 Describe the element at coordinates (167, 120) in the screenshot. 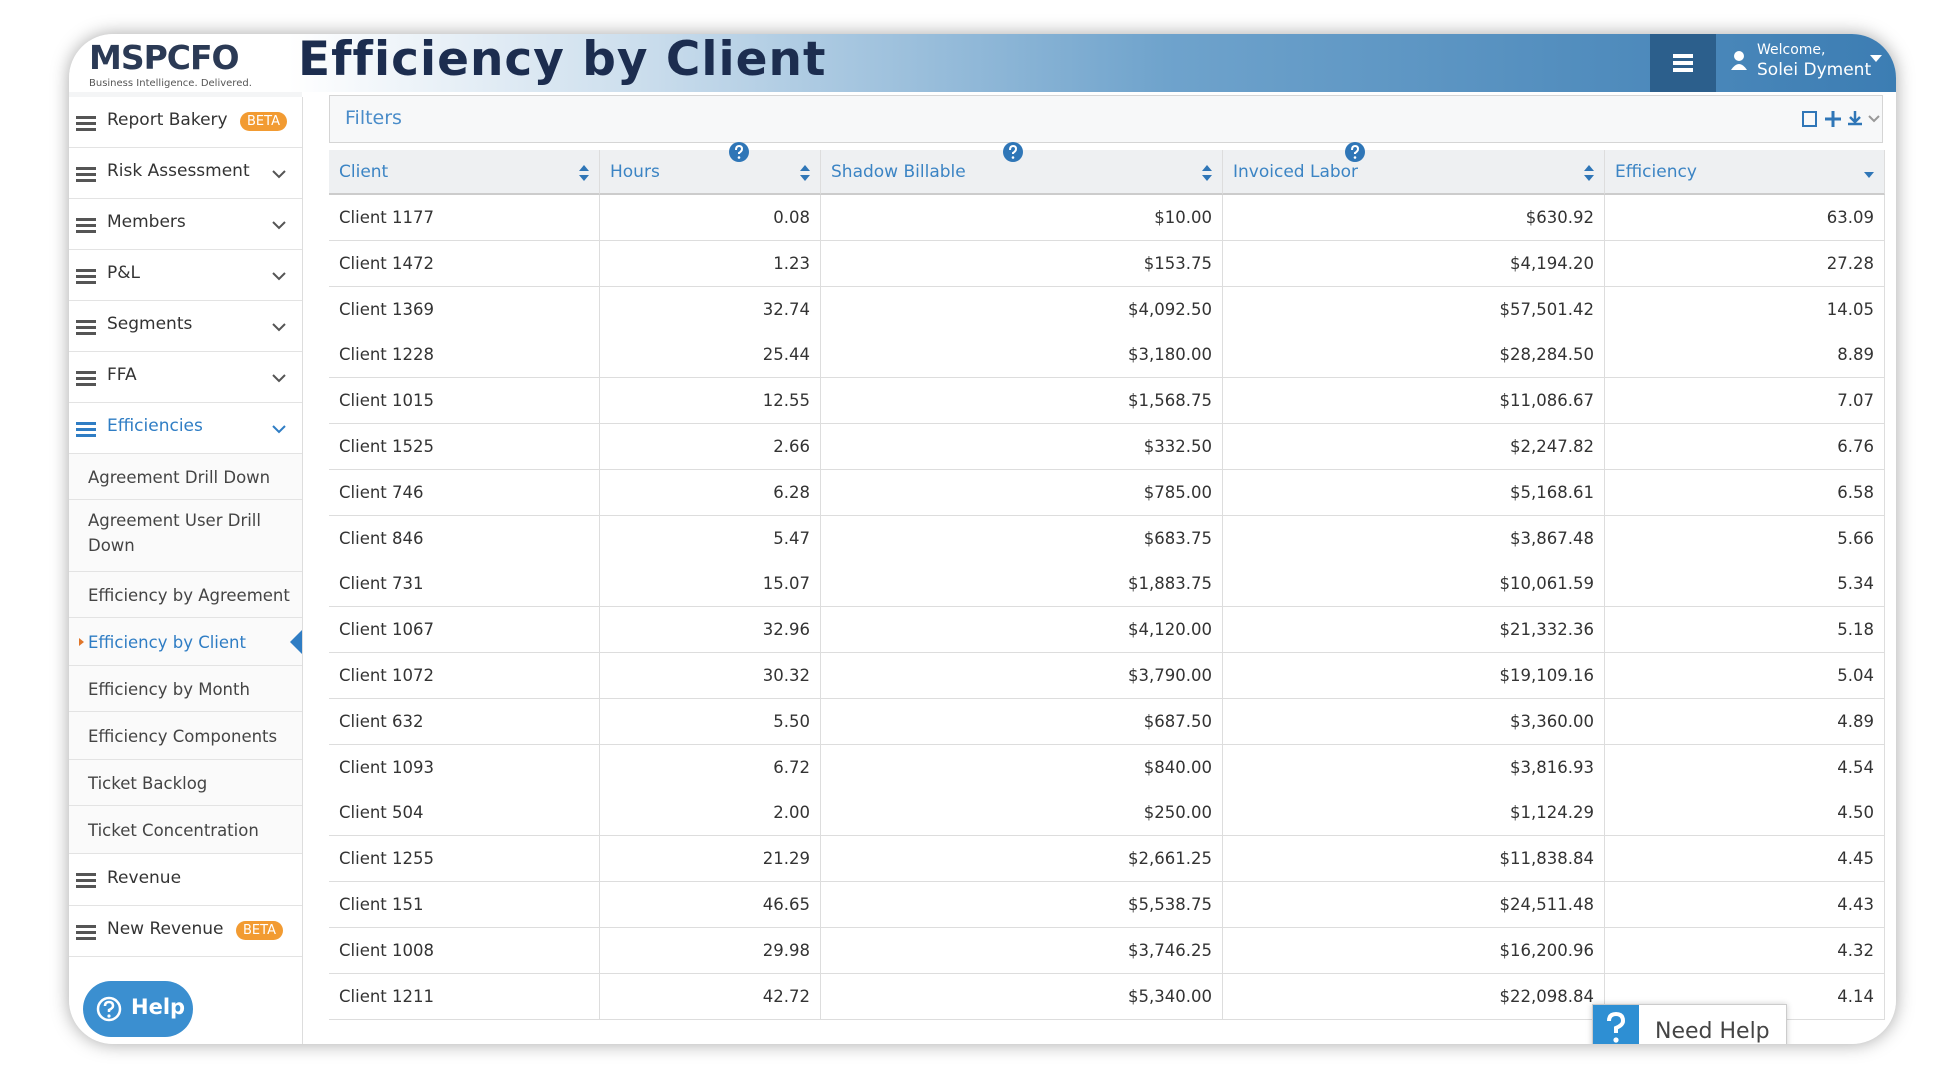

I see `nav-label: Report Bakery` at that location.